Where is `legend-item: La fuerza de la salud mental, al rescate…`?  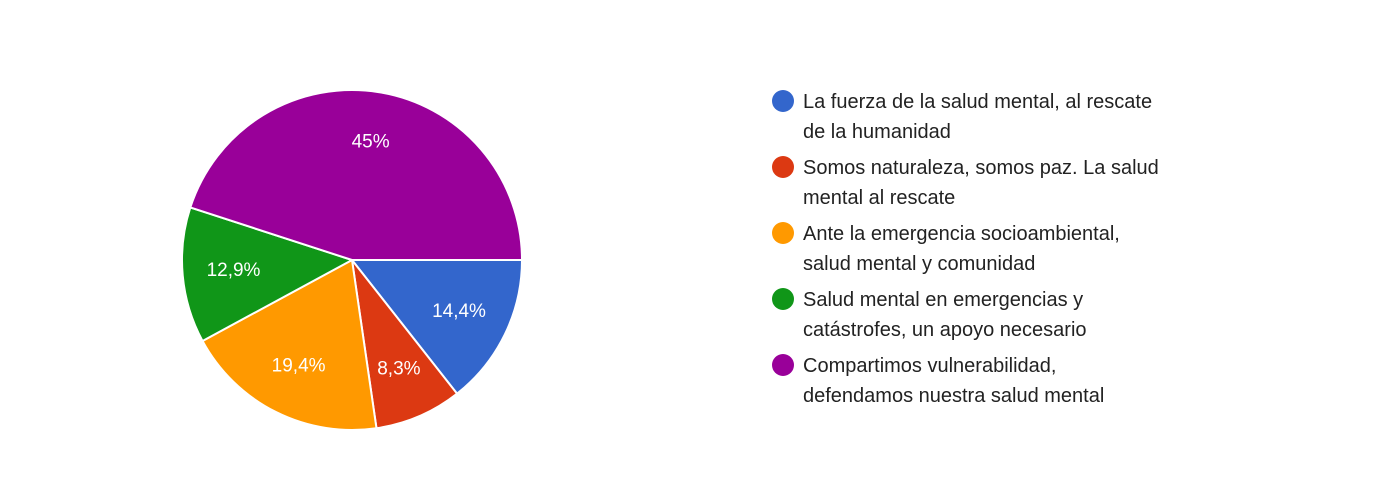 legend-item: La fuerza de la salud mental, al rescate… is located at coordinates (962, 116).